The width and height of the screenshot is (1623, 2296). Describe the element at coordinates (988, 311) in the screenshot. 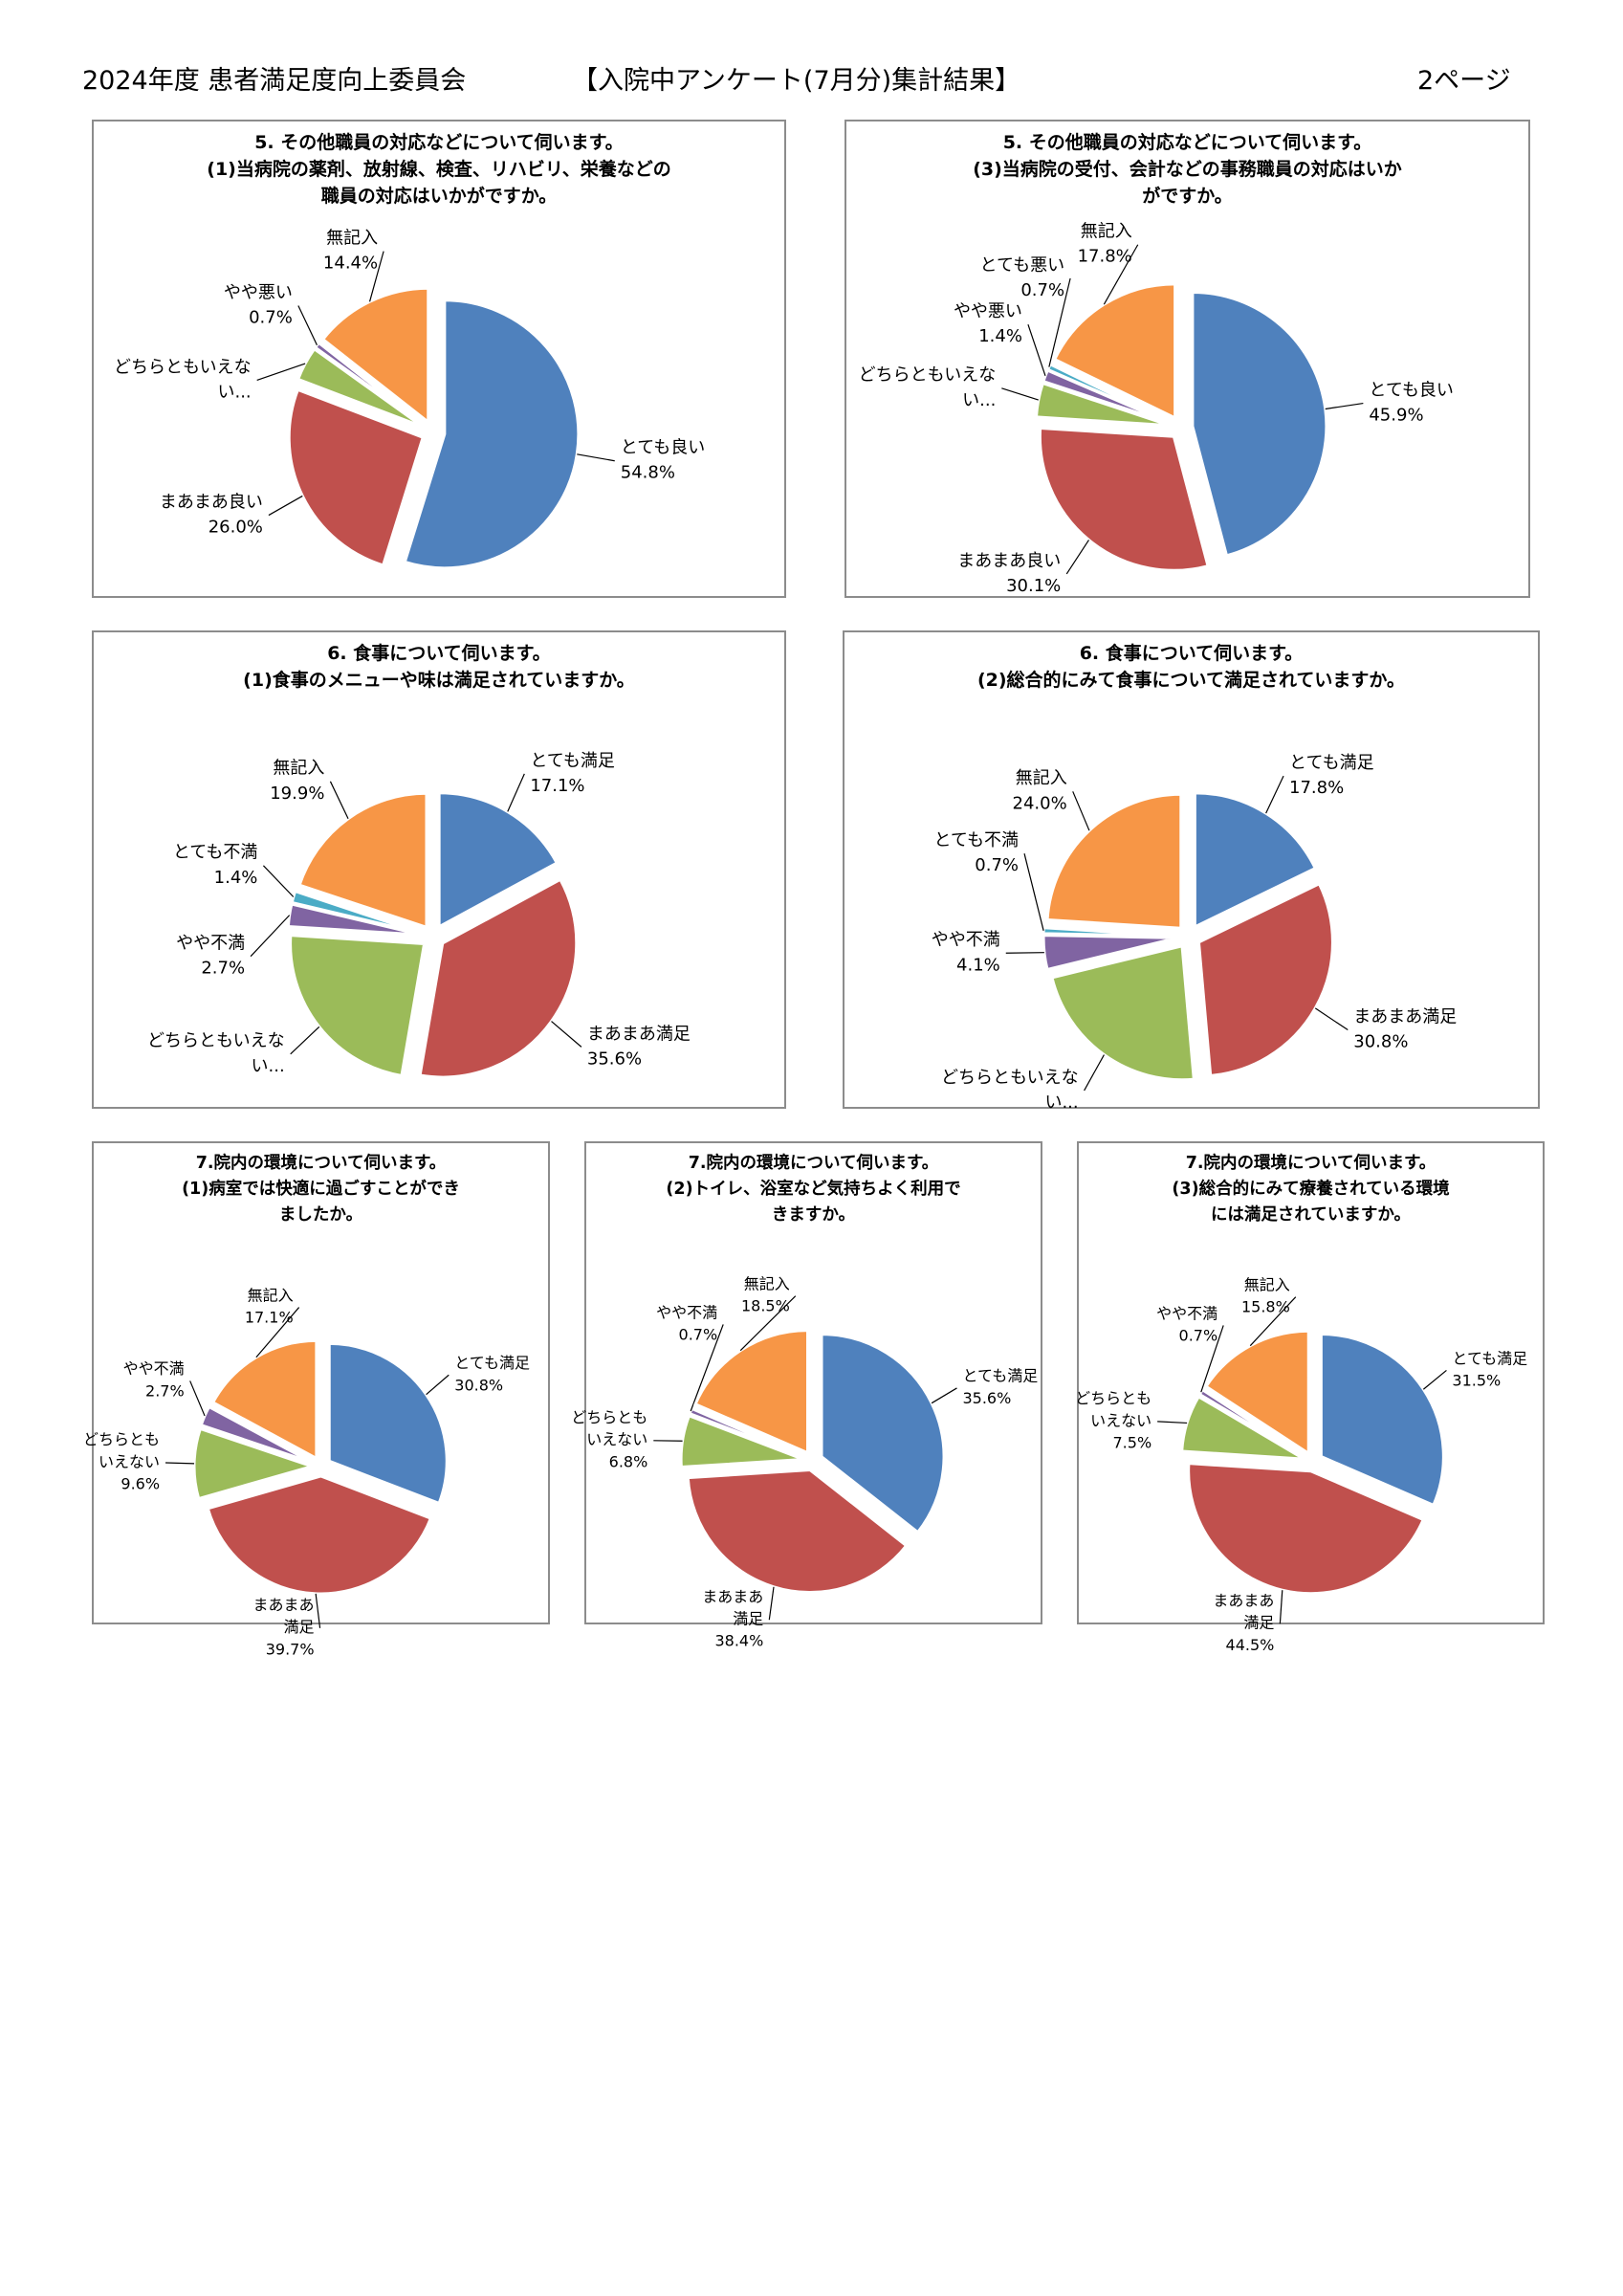

I see `slice-category-label: やや悪い` at that location.